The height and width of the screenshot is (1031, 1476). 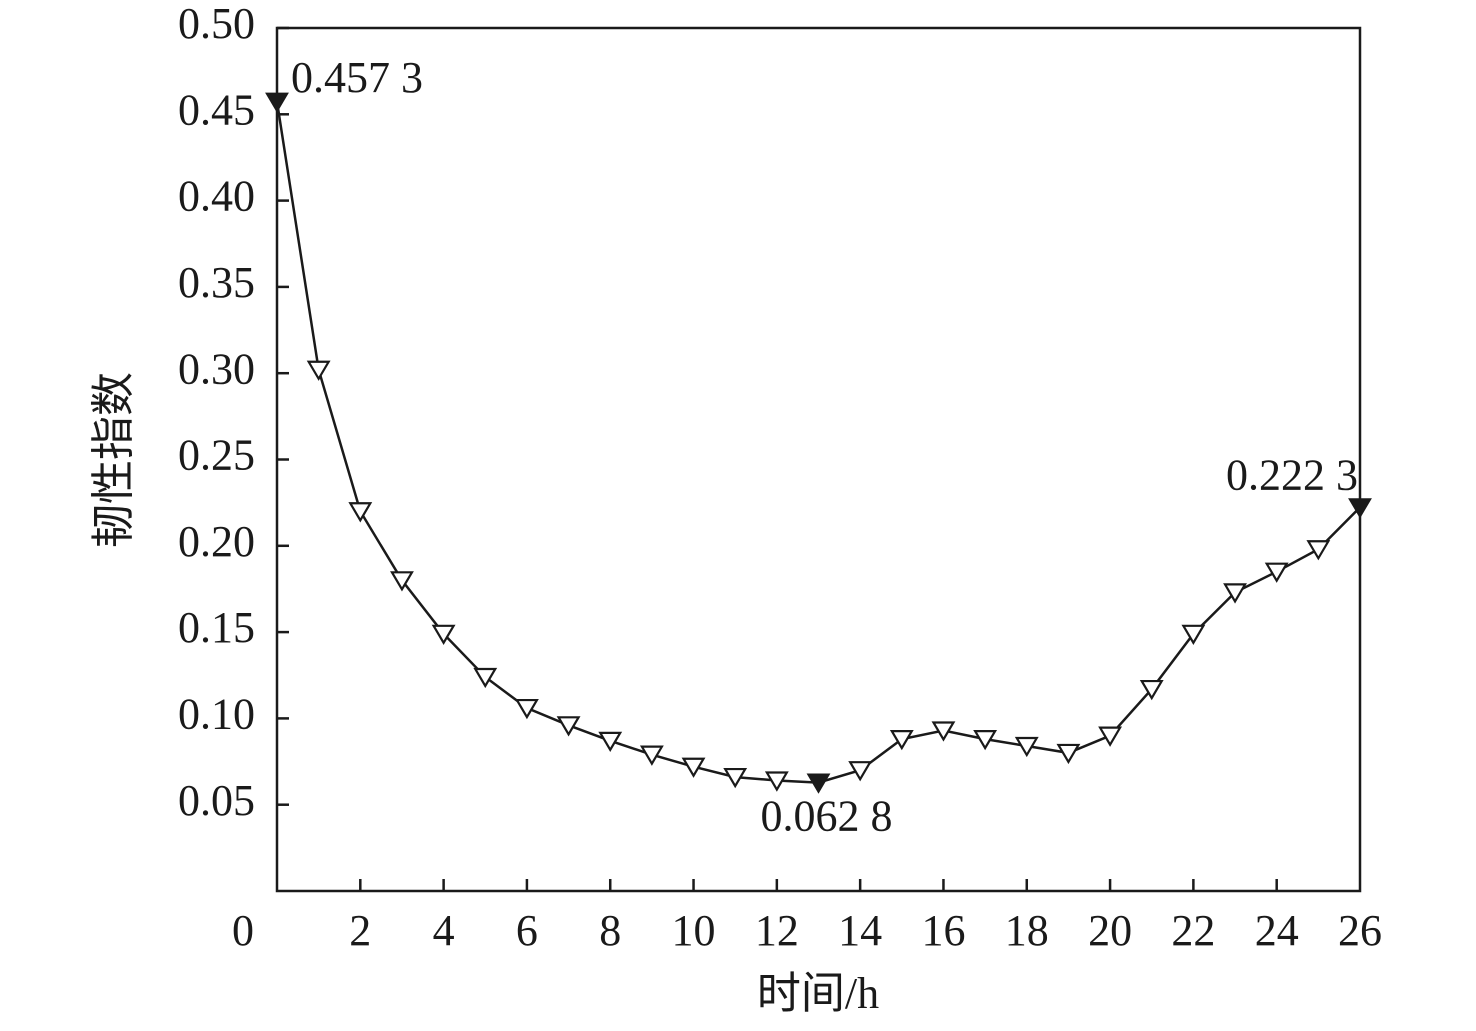 I want to click on y-tick-label: 0.25, so click(x=216, y=455).